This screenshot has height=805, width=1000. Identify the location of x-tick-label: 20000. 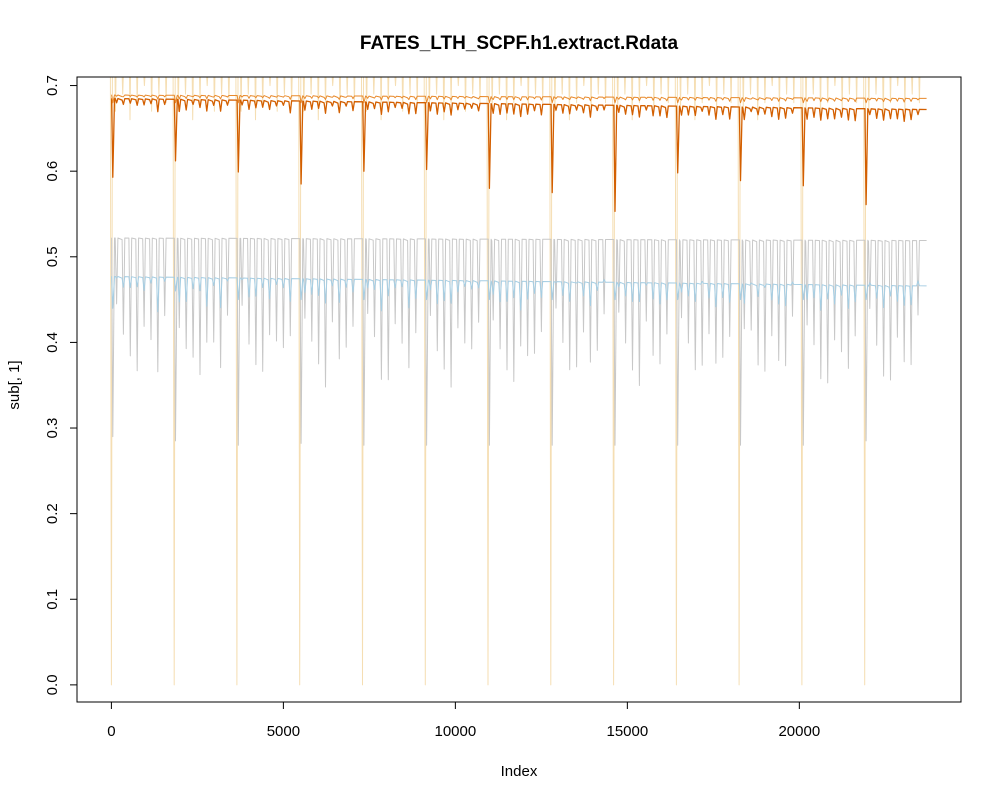
(799, 731).